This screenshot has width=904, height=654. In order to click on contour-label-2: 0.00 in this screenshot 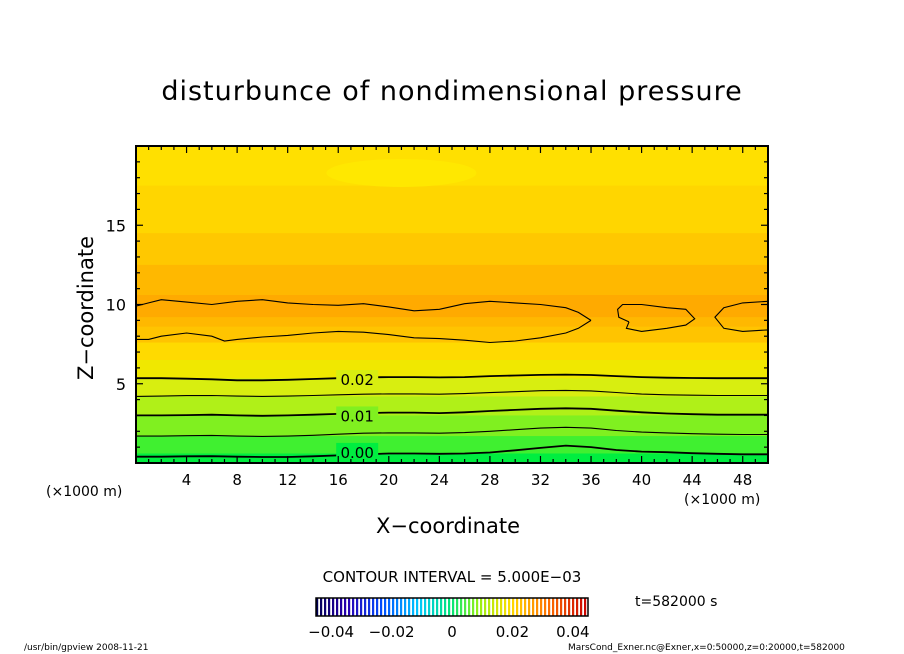, I will do `click(356, 453)`.